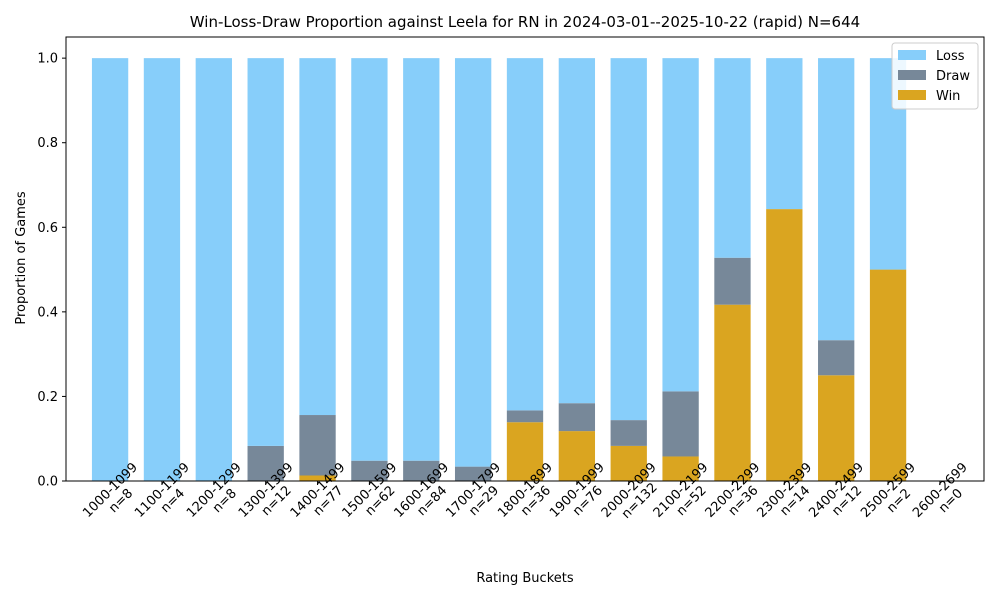 The image size is (1000, 600). Describe the element at coordinates (935, 76) in the screenshot. I see `legend: Loss Draw Win` at that location.